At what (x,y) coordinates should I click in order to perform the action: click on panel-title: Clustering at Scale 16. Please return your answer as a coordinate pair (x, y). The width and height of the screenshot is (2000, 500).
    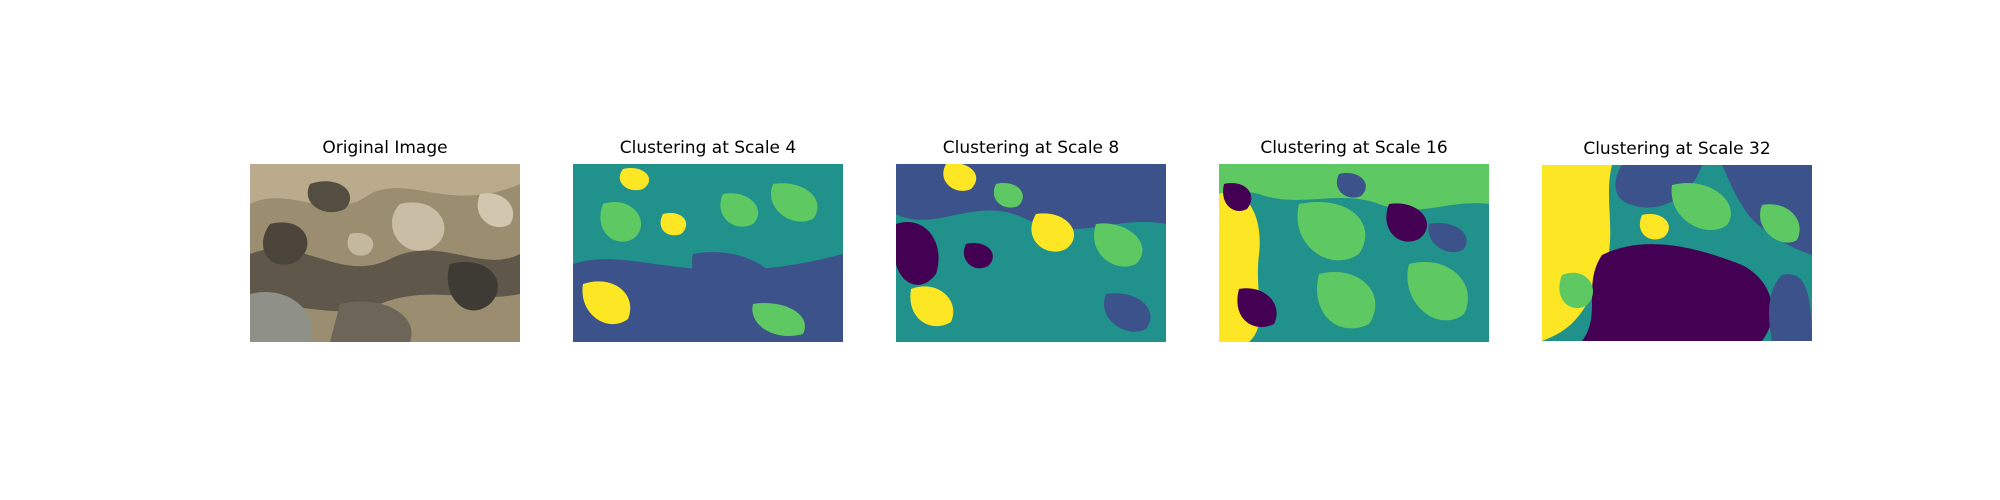
    Looking at the image, I should click on (1354, 148).